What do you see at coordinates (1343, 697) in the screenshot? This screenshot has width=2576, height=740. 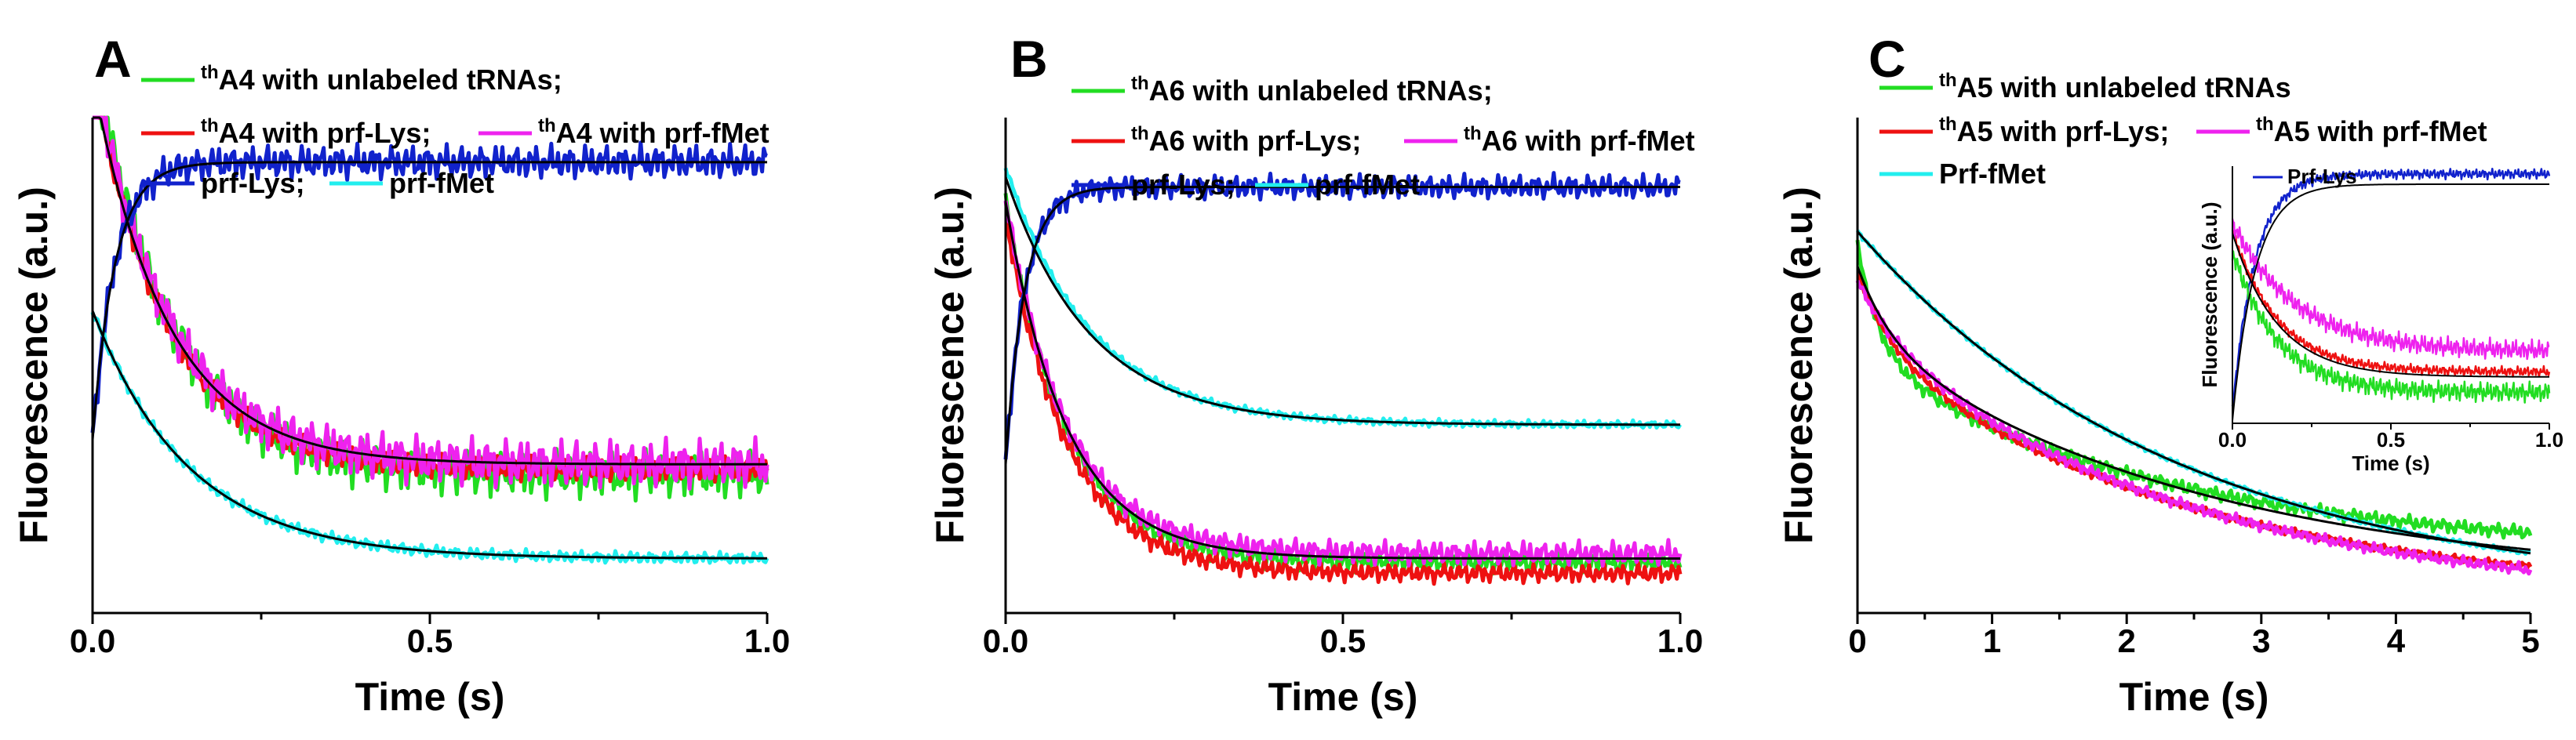 I see `panel-b-x-title: Time (s)` at bounding box center [1343, 697].